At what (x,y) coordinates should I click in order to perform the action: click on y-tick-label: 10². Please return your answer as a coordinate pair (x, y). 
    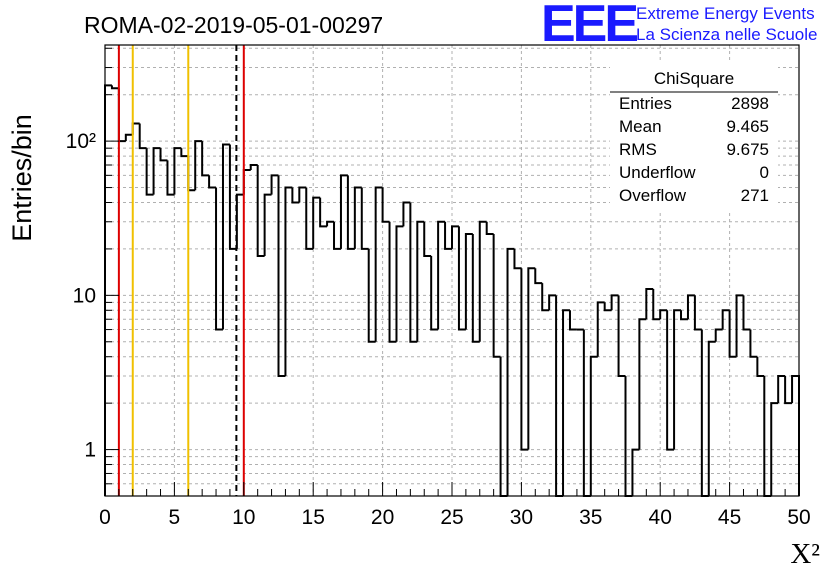
    Looking at the image, I should click on (81, 141).